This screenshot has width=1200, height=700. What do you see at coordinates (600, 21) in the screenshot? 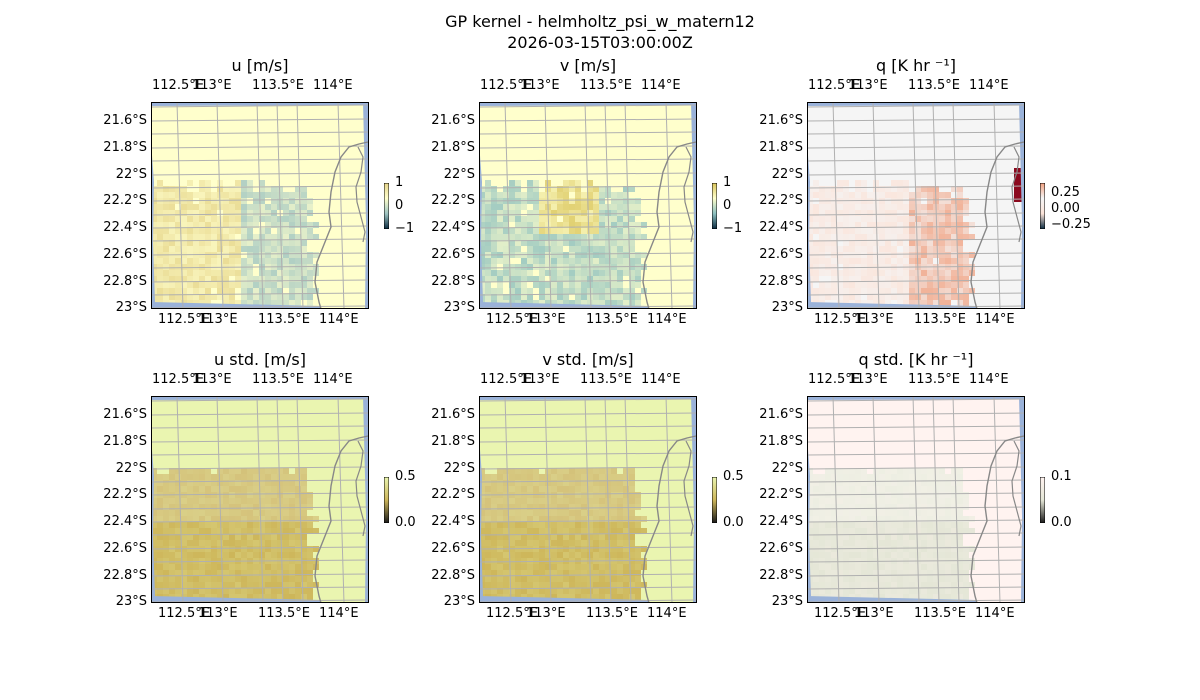
I see `figure-title: GP kernel - helmholtz_psi_w_matern12` at bounding box center [600, 21].